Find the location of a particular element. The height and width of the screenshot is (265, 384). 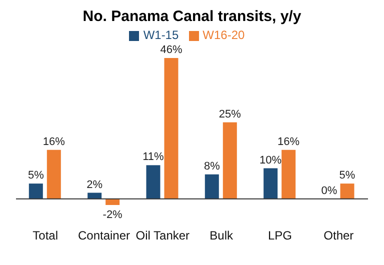

x-tick-label: Container is located at coordinates (104, 235).